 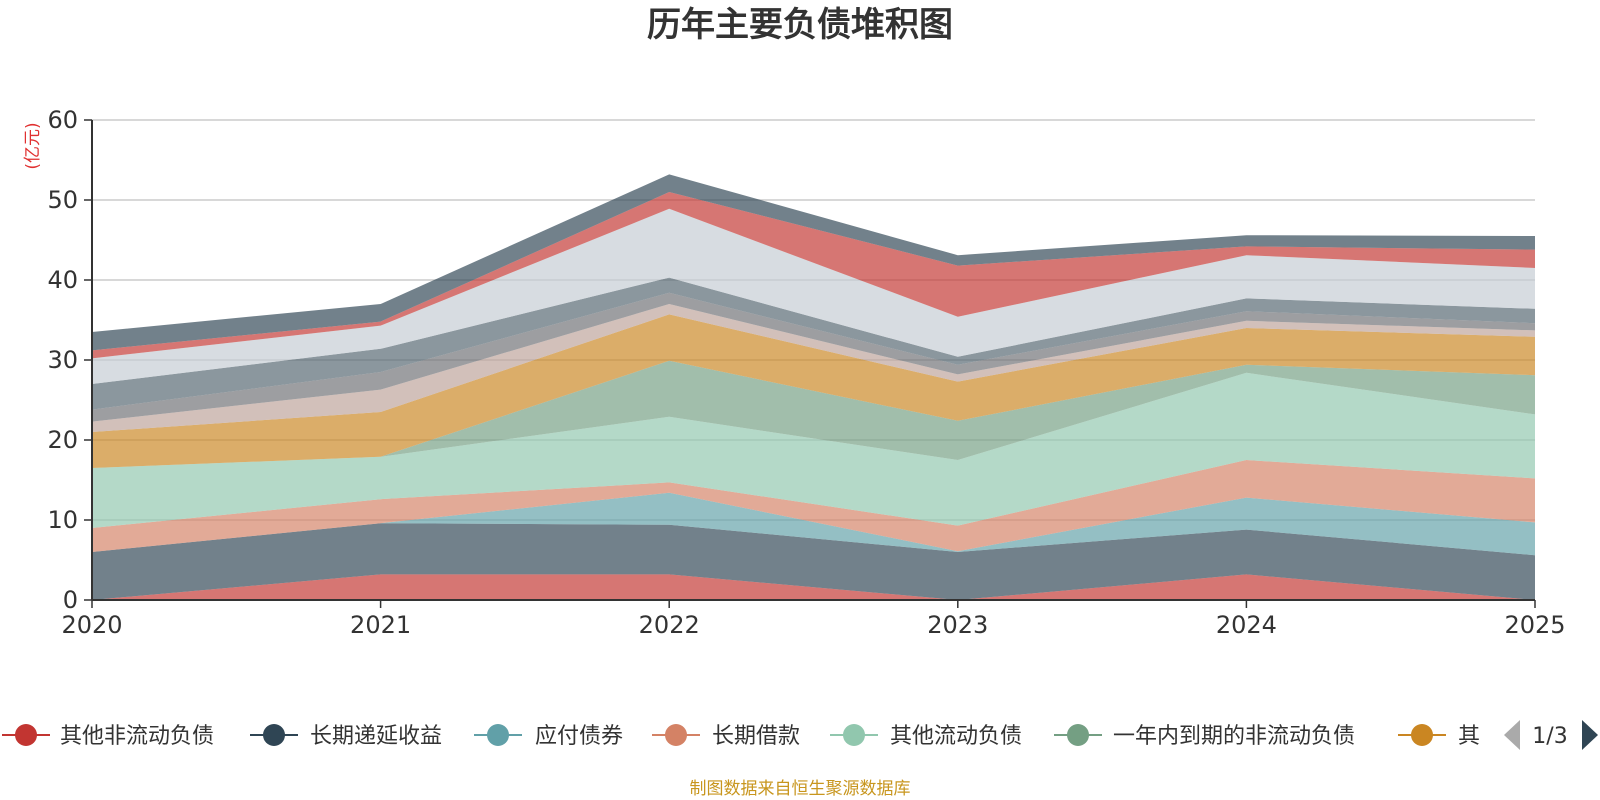 I want to click on legend-next-page-icon, so click(x=1590, y=735).